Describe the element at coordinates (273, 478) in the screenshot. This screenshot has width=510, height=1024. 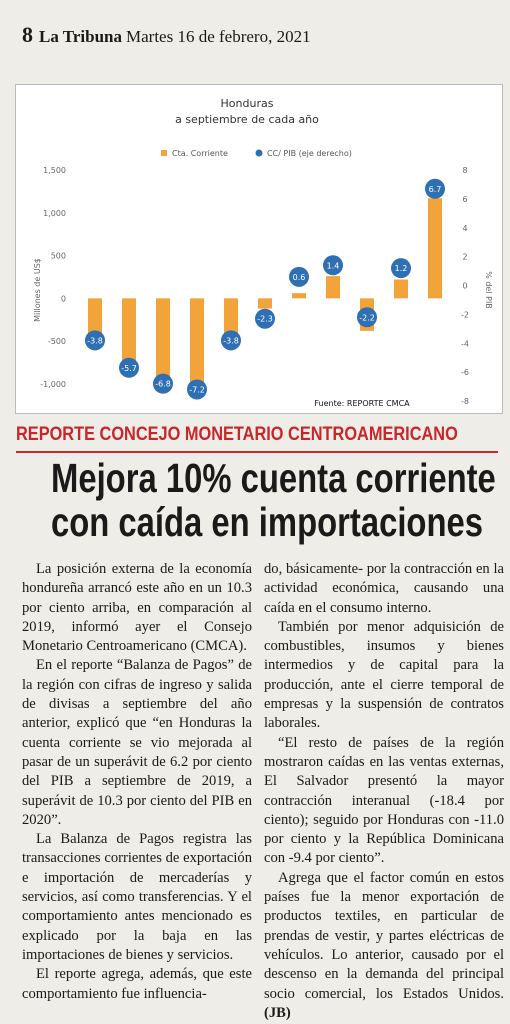
I see `headline-line: Mejora 10% cuenta corriente` at that location.